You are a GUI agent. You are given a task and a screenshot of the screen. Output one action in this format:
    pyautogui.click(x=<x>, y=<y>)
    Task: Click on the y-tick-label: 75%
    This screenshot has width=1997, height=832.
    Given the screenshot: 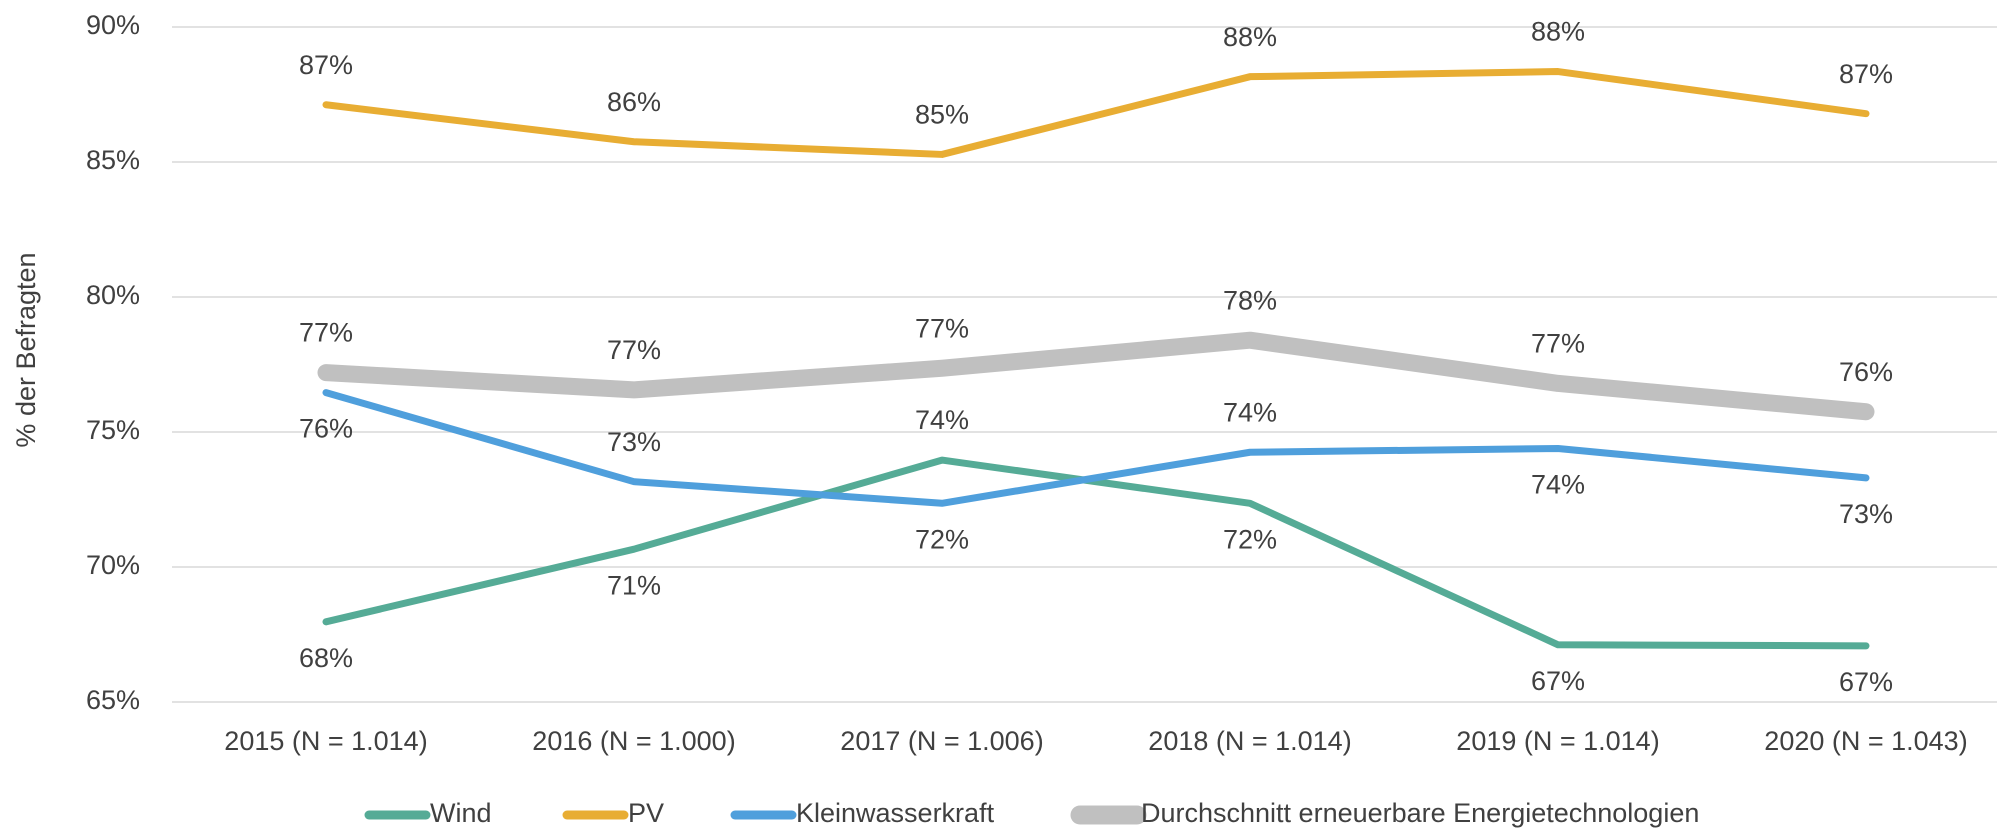 What is the action you would take?
    pyautogui.click(x=113, y=430)
    